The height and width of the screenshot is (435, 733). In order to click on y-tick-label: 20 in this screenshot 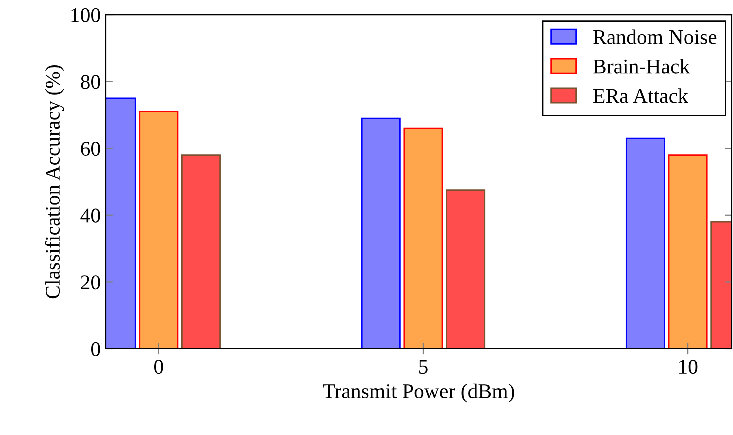, I will do `click(90, 283)`.